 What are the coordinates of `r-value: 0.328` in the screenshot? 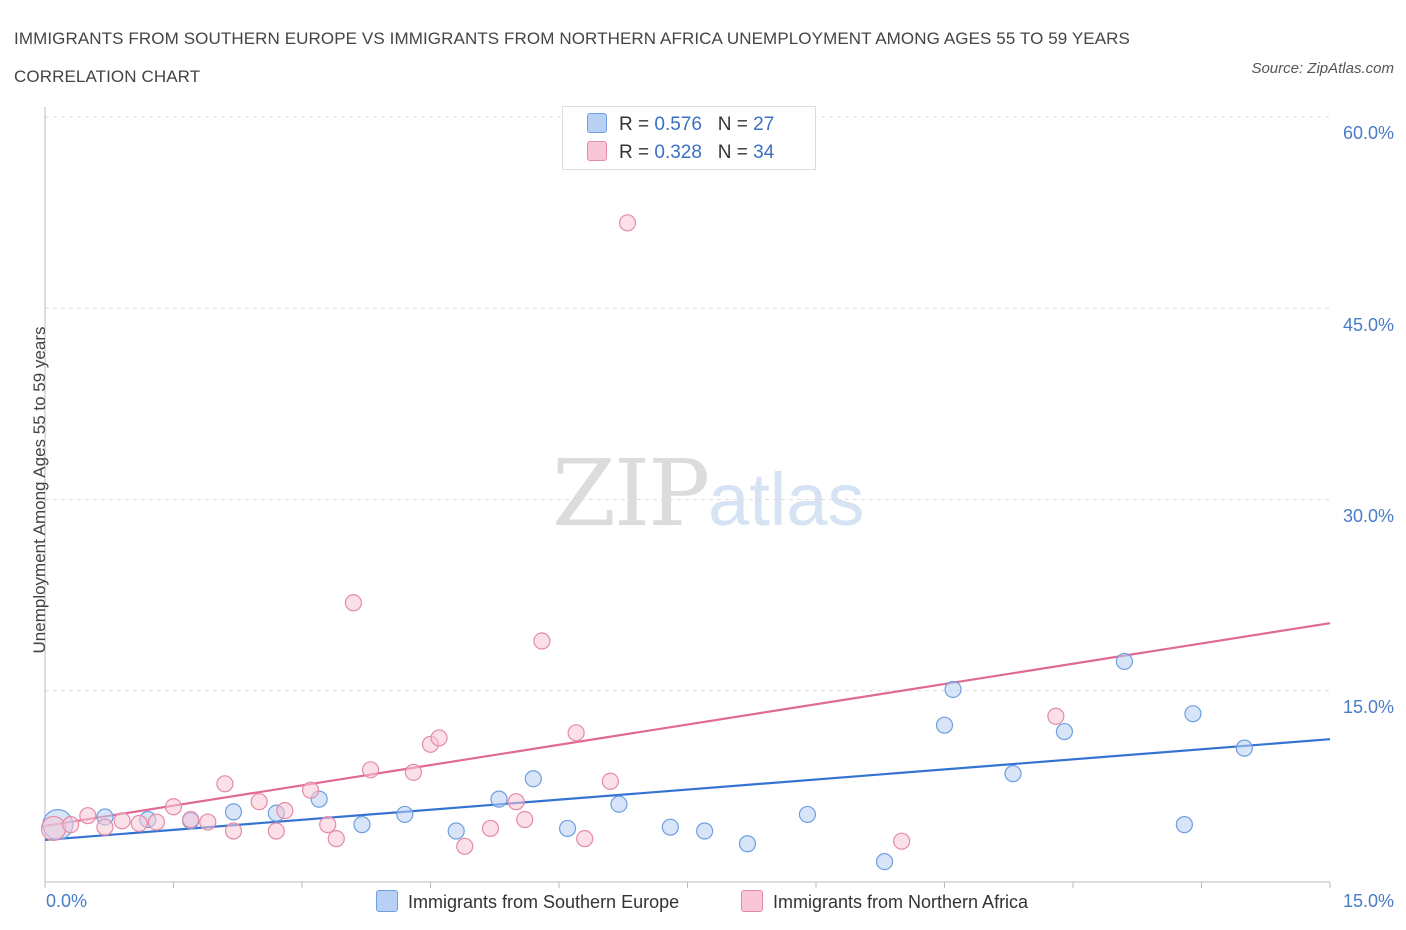 It's located at (678, 152).